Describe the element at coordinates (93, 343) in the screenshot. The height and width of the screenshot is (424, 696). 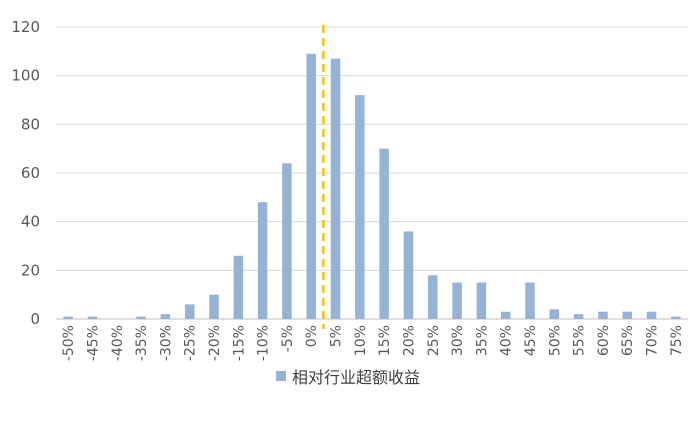
I see `x-tick-label: -45%` at that location.